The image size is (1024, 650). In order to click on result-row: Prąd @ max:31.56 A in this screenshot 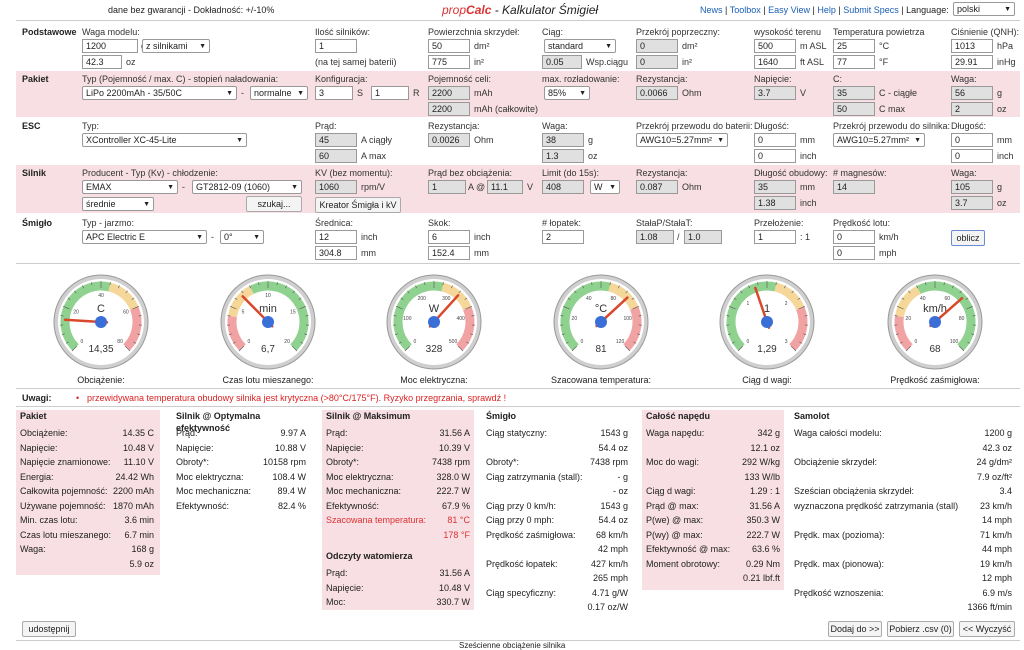, I will do `click(713, 506)`.